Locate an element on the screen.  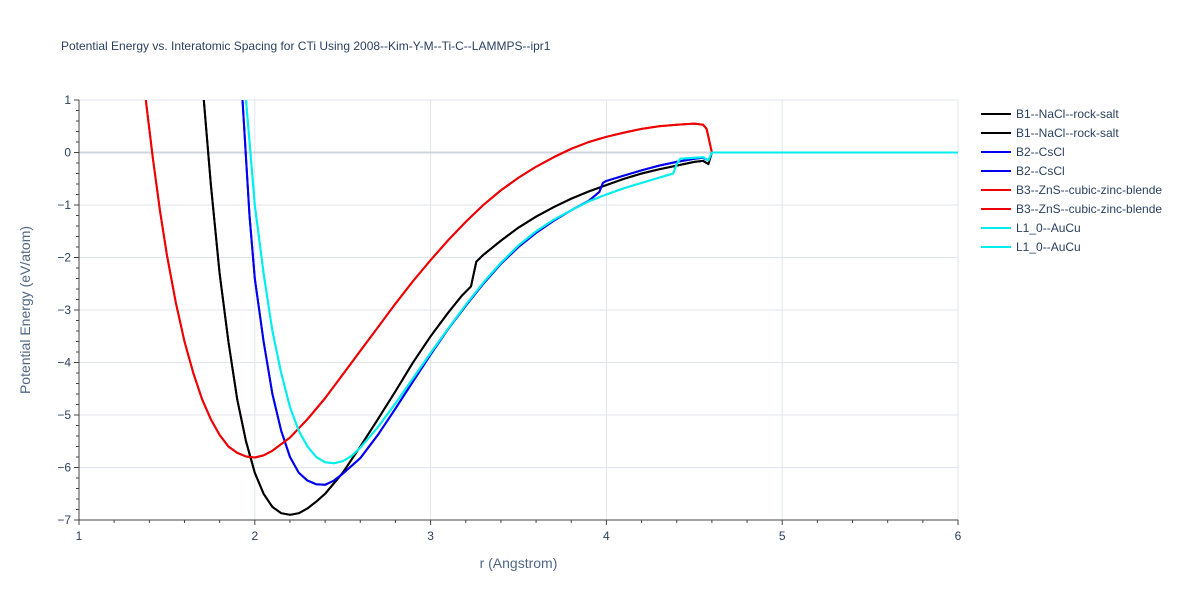
y-tick-label: −2 is located at coordinates (64, 258).